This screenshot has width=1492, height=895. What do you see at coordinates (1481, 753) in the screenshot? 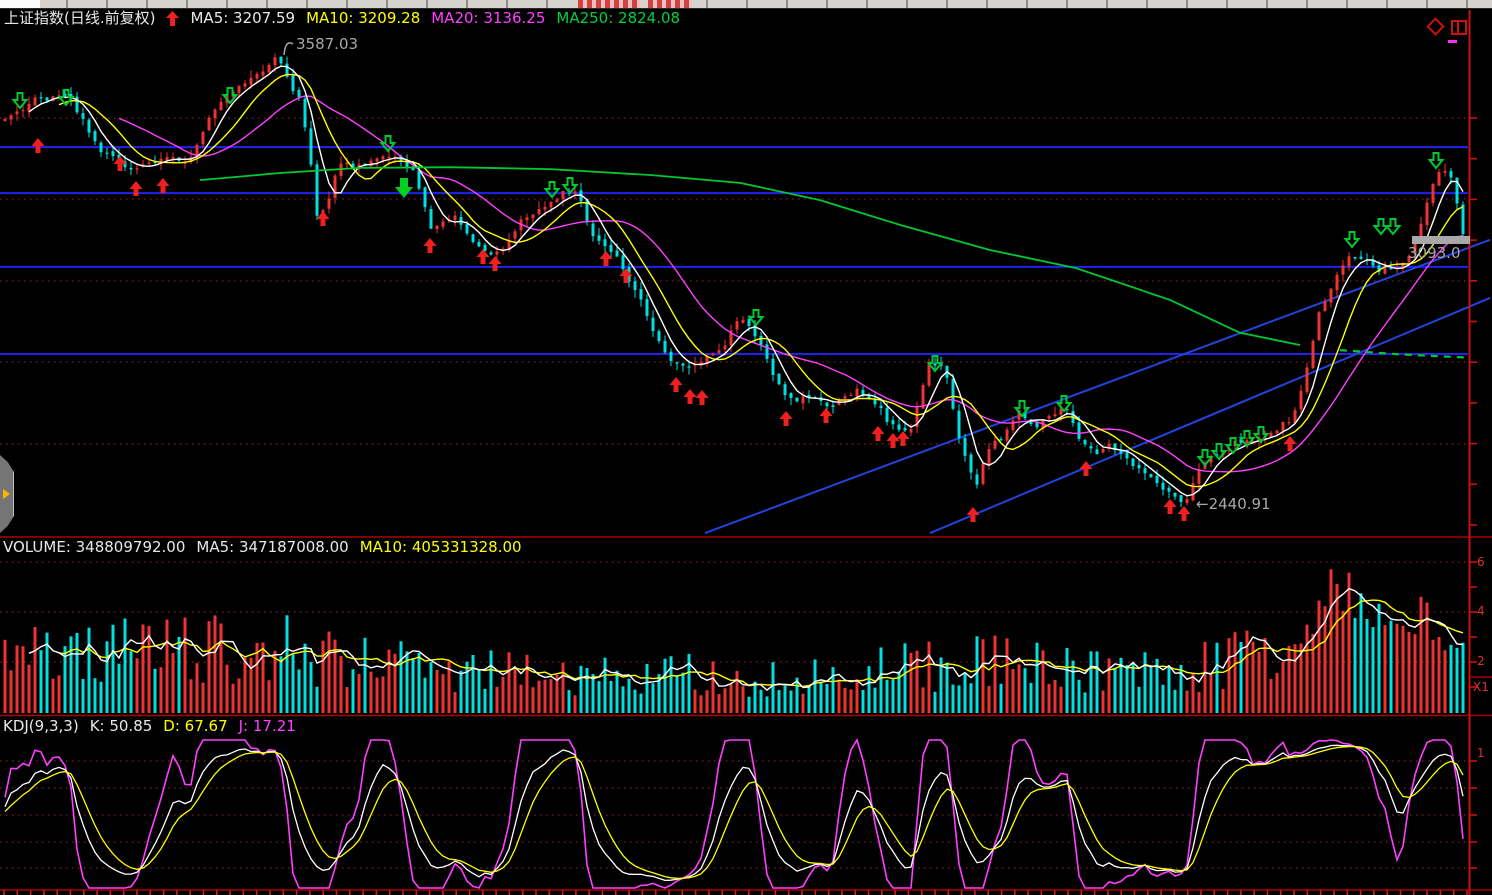
I see `kdj-axis-label: 1` at bounding box center [1481, 753].